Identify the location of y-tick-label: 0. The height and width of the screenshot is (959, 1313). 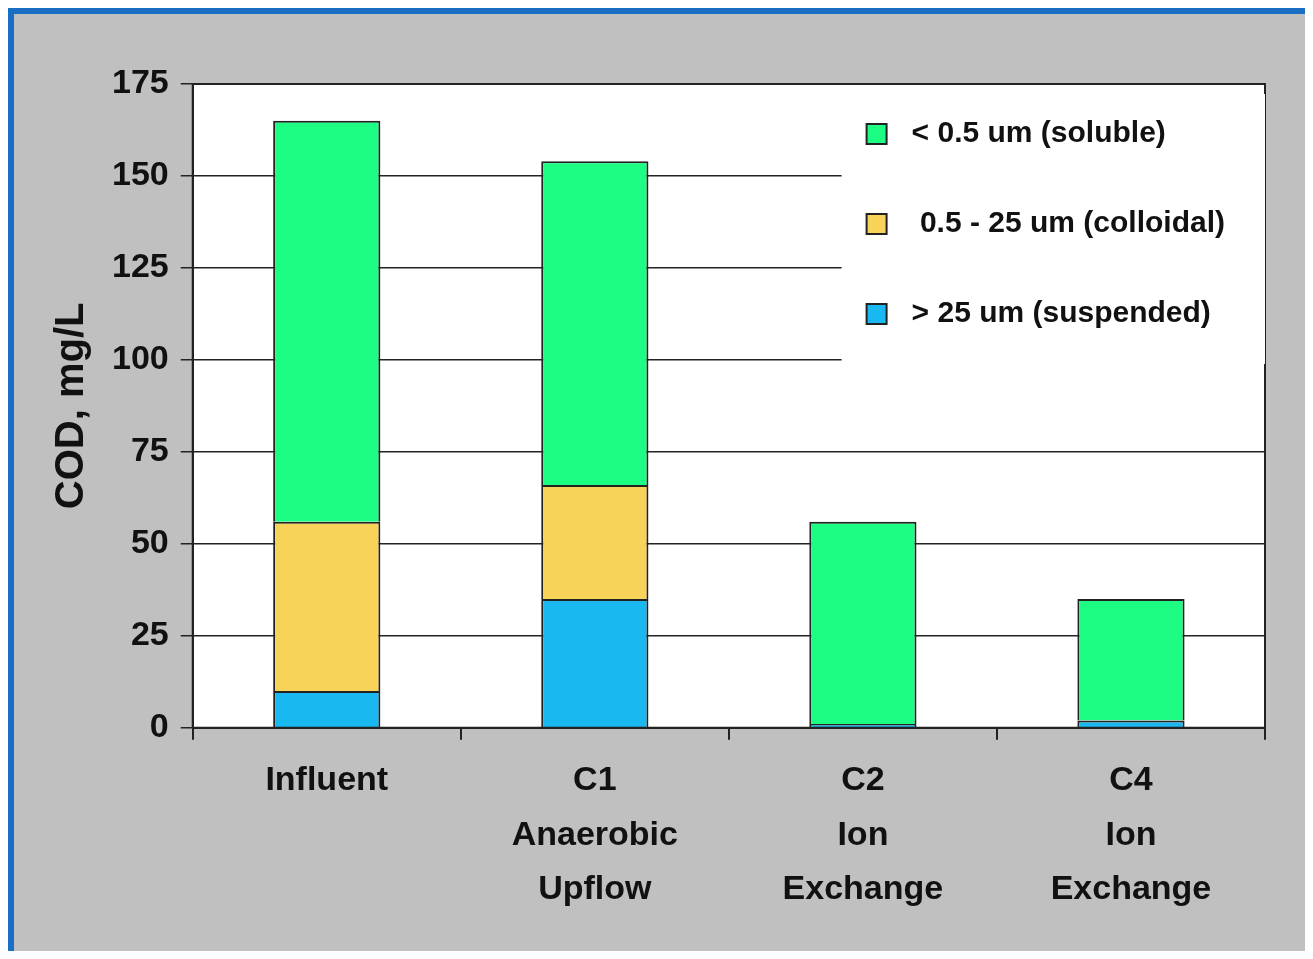
(159, 725).